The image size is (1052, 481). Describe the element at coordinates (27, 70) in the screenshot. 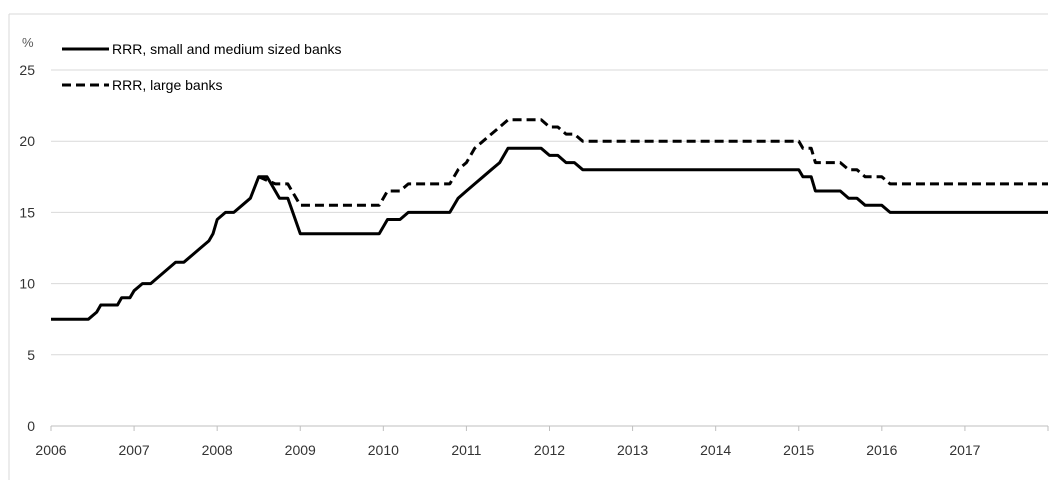

I see `y-tick-label: 25` at that location.